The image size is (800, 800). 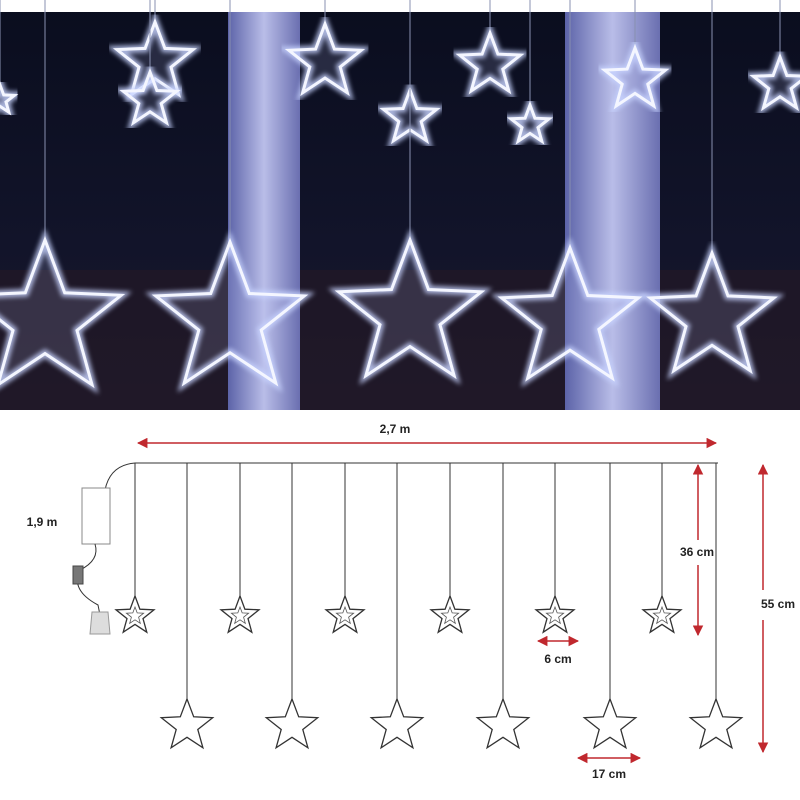 I want to click on inline-switch, so click(x=78, y=575).